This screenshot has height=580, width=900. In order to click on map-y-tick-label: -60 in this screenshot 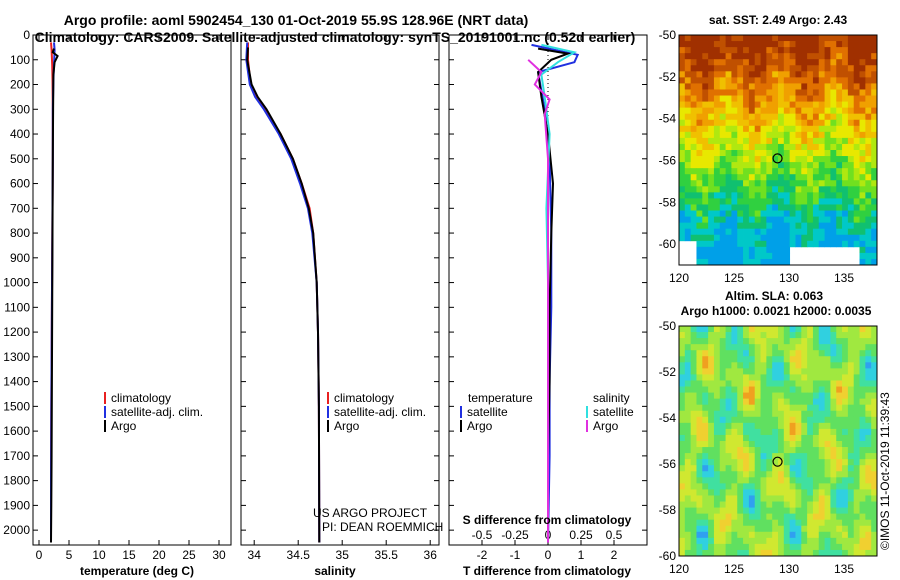, I will do `click(668, 556)`.